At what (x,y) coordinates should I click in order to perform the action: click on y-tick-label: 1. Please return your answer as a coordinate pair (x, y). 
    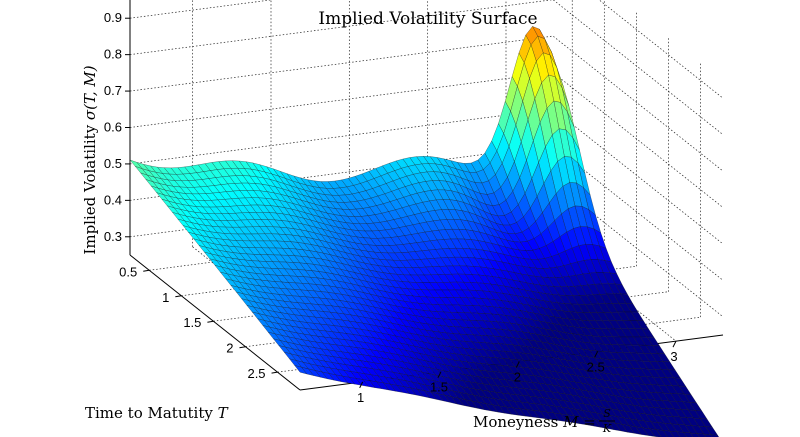
    Looking at the image, I should click on (165, 297).